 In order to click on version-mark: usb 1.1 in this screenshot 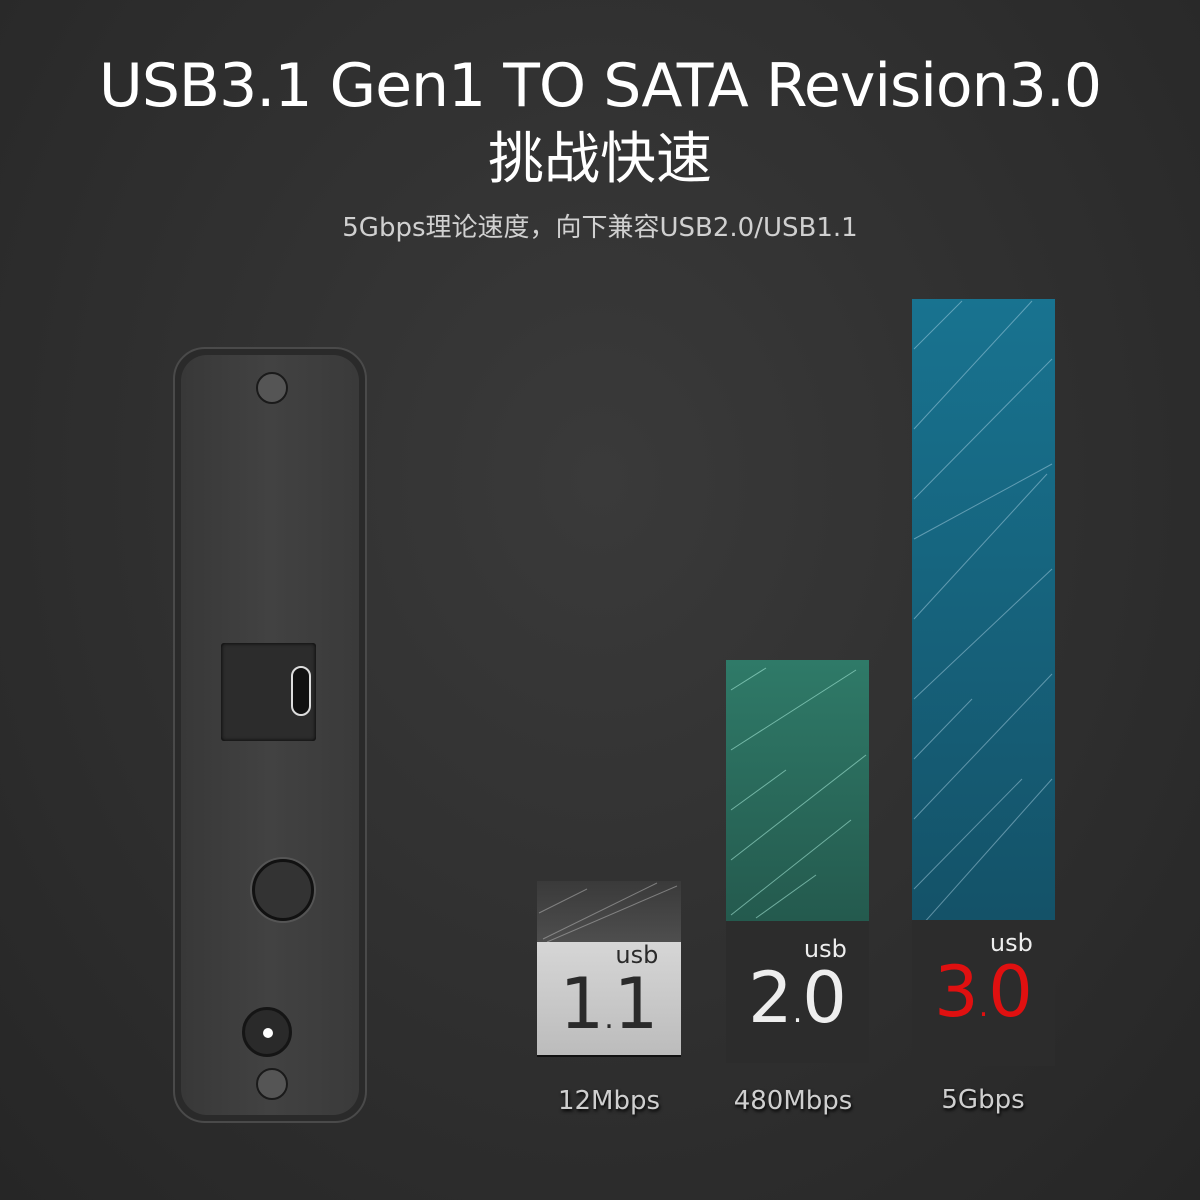, I will do `click(609, 998)`.